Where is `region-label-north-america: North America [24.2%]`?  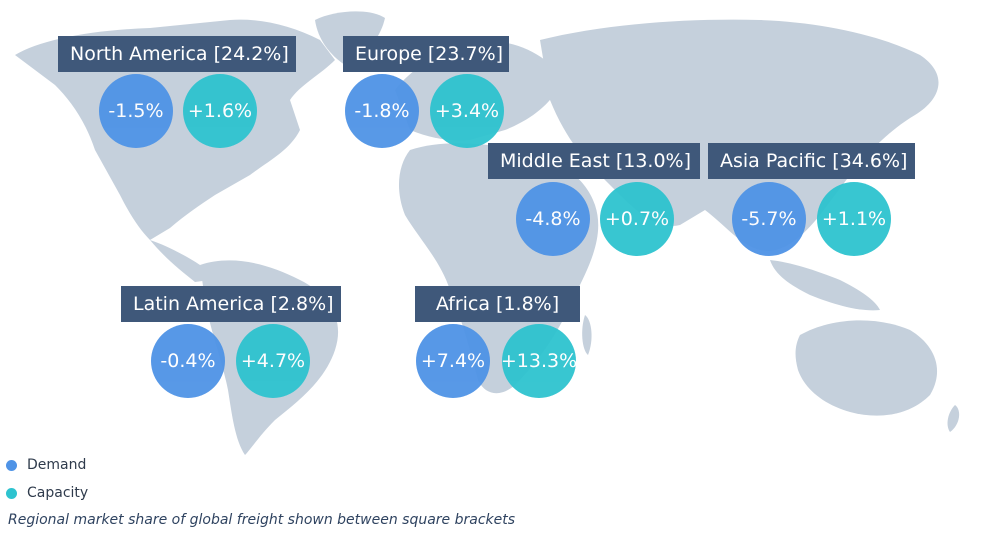 region-label-north-america: North America [24.2%] is located at coordinates (177, 54).